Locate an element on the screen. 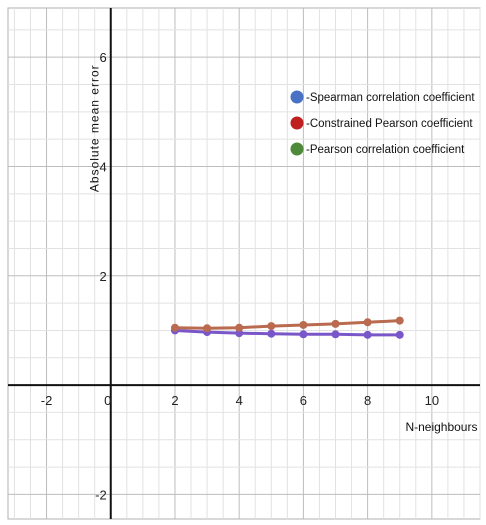 The height and width of the screenshot is (525, 486). legend-item: -Spearman correlation coefficient is located at coordinates (382, 97).